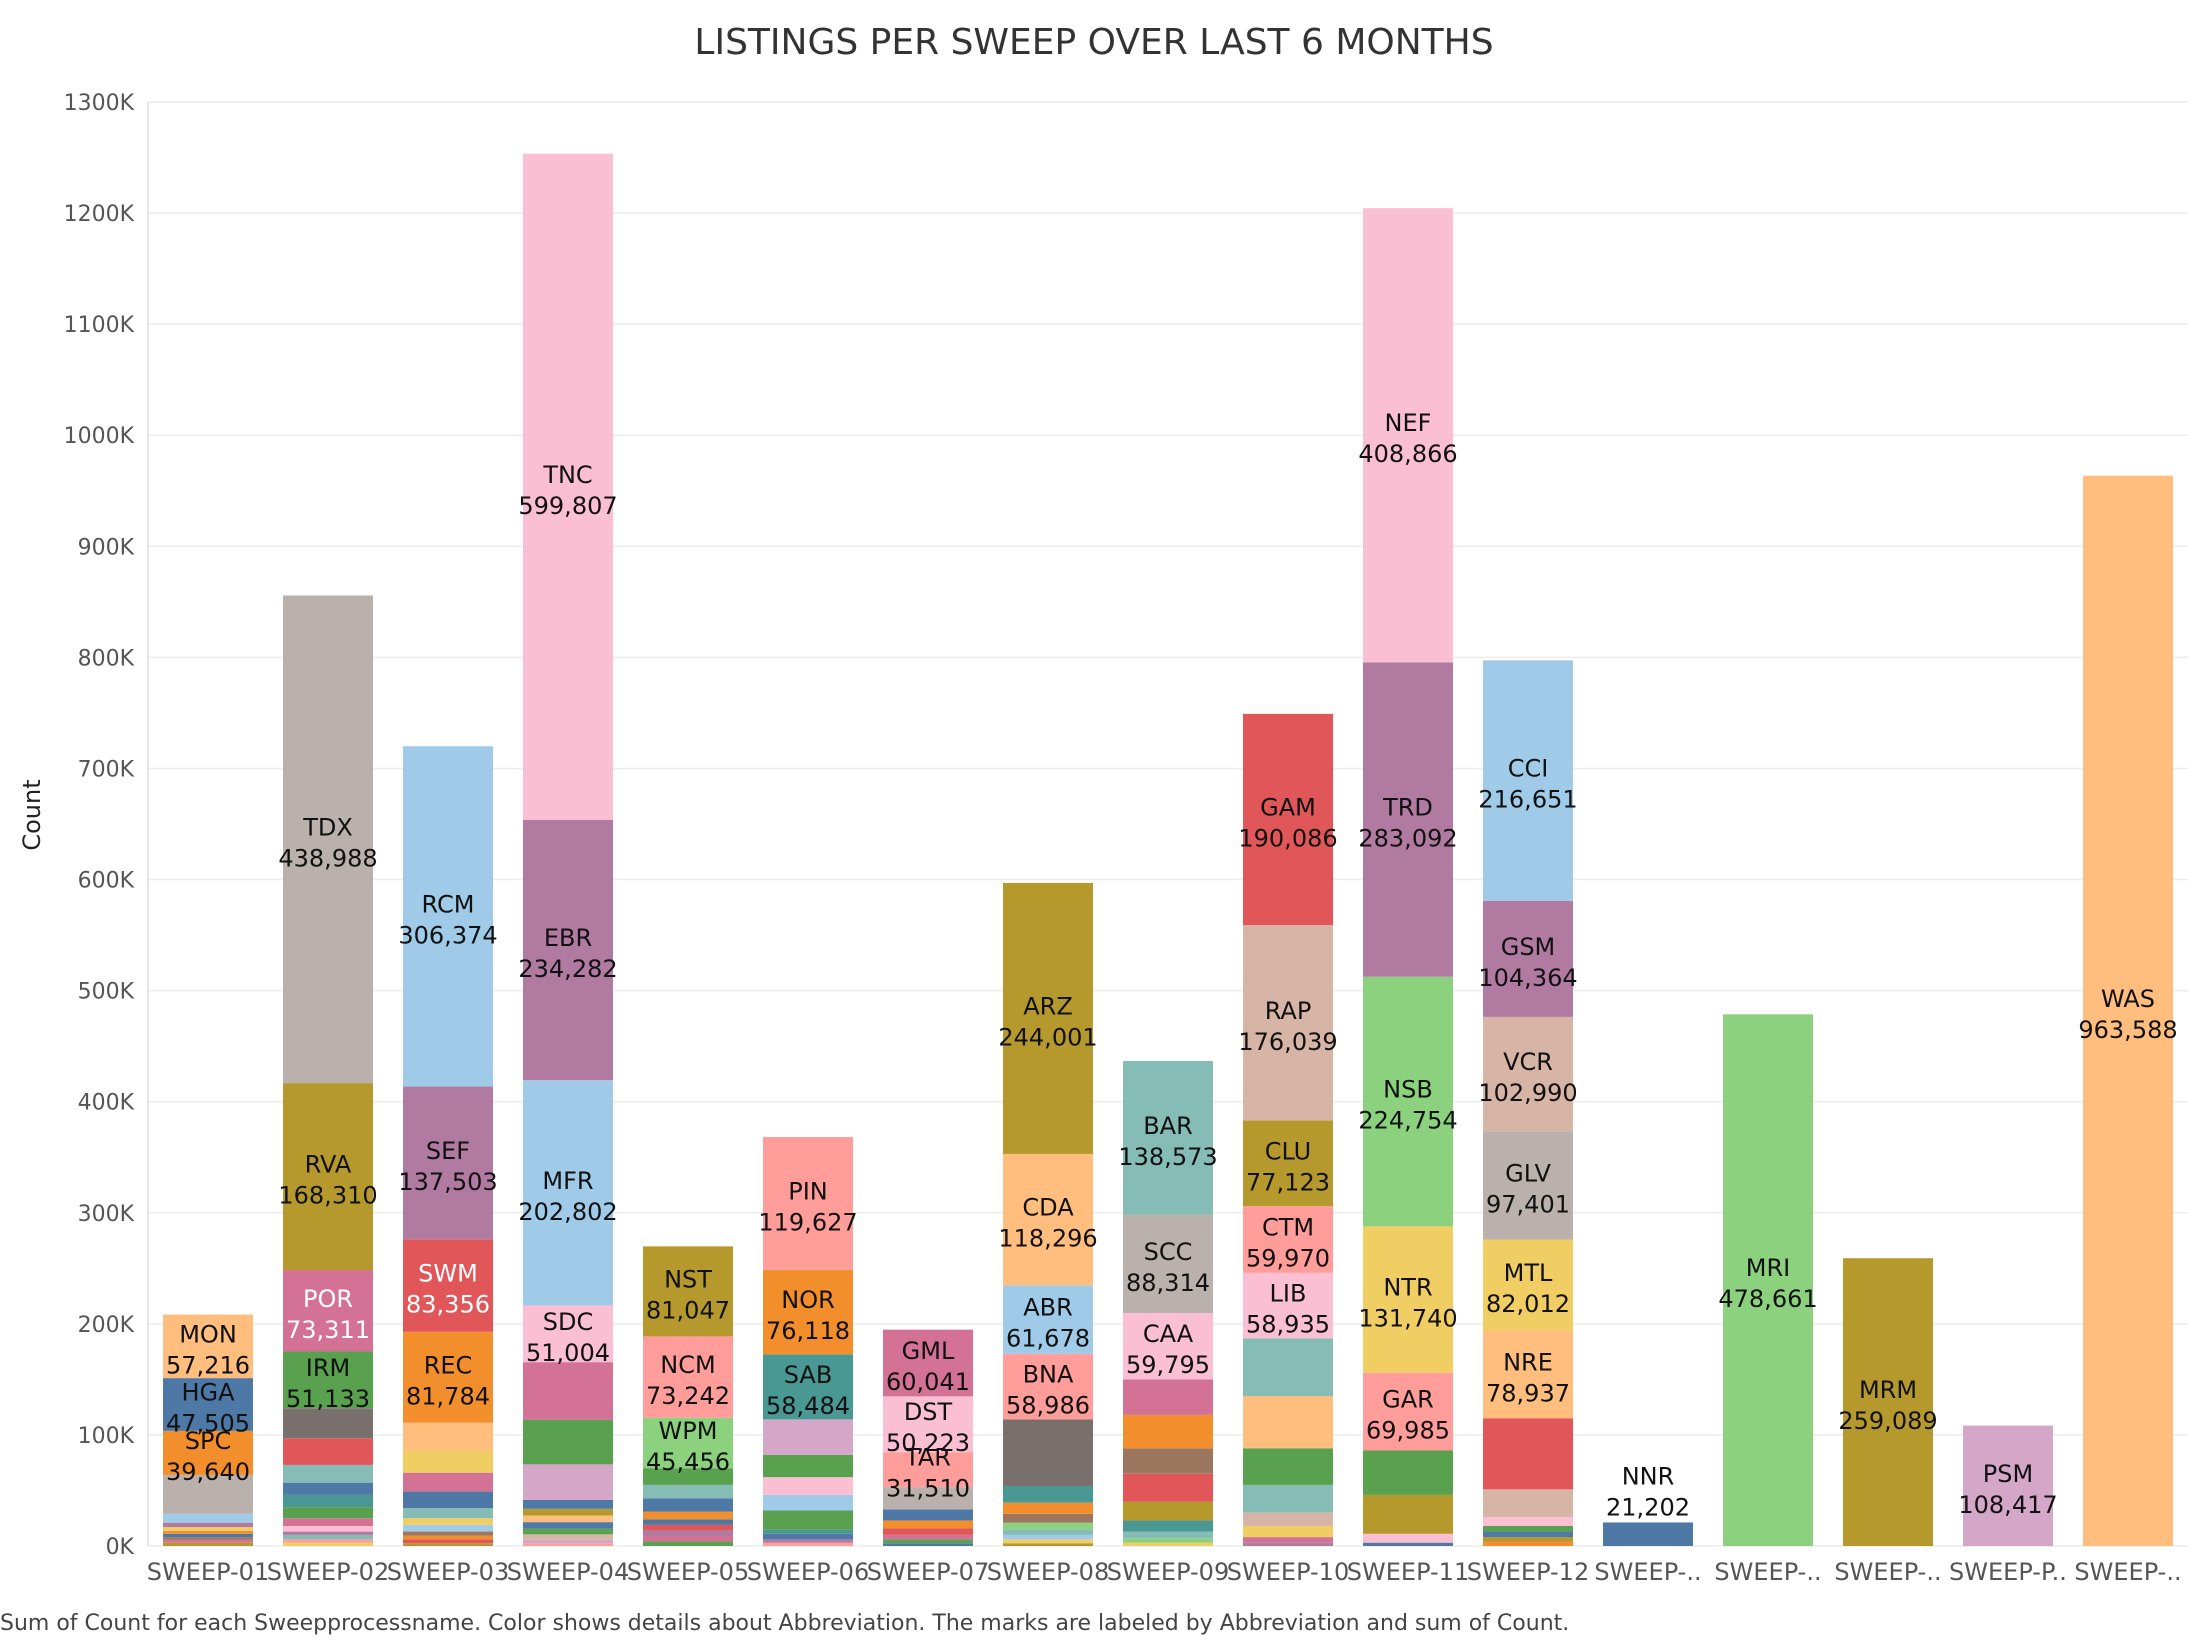 The height and width of the screenshot is (1640, 2188). Describe the element at coordinates (328, 1368) in the screenshot. I see `segment-abbr-label: IRM` at that location.